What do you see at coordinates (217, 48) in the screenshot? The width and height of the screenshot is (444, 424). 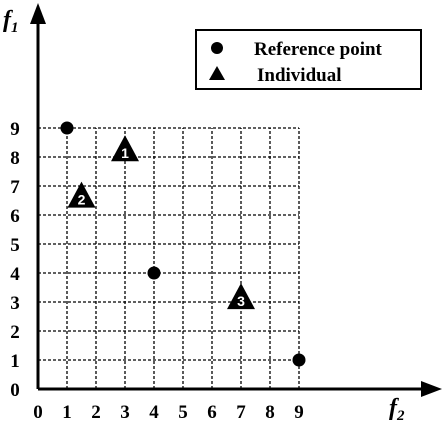 I see `legend-circle-marker` at bounding box center [217, 48].